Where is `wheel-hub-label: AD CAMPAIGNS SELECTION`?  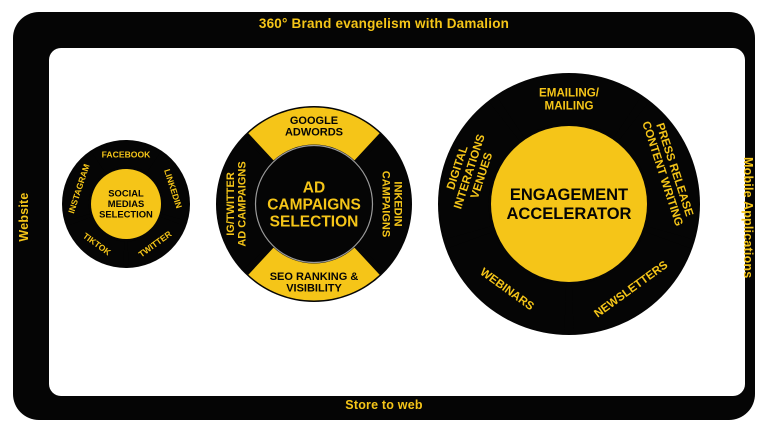
wheel-hub-label: AD CAMPAIGNS SELECTION is located at coordinates (314, 204).